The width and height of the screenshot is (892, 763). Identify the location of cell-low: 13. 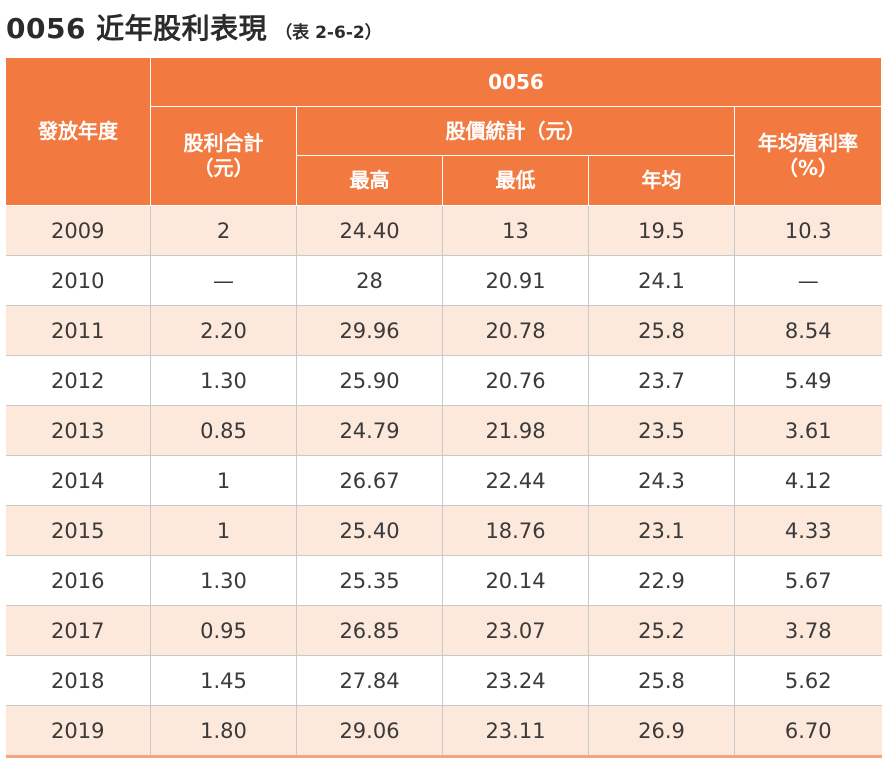
(515, 230).